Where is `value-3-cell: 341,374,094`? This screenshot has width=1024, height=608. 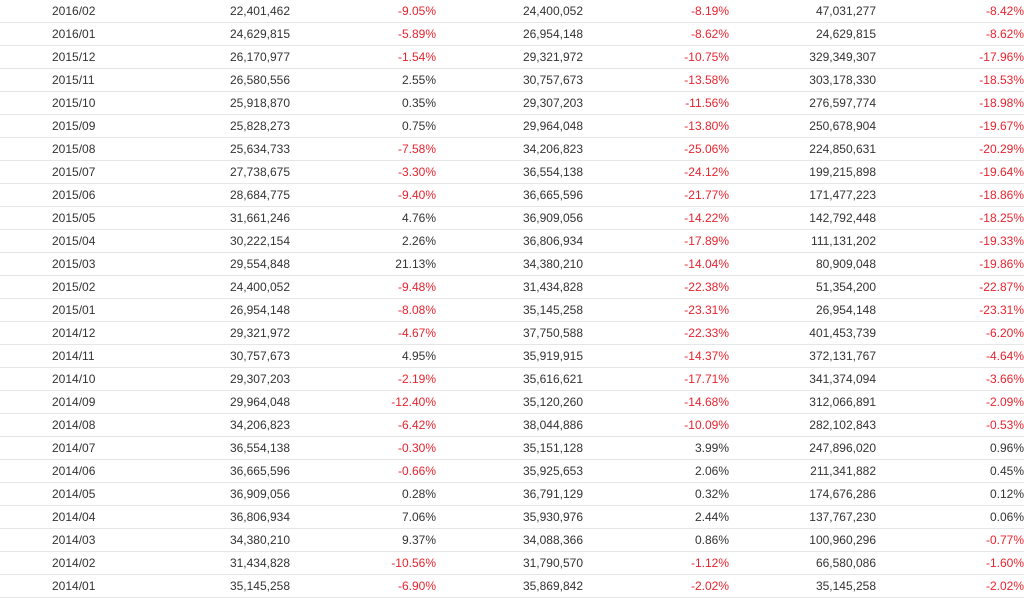
value-3-cell: 341,374,094 is located at coordinates (802, 379).